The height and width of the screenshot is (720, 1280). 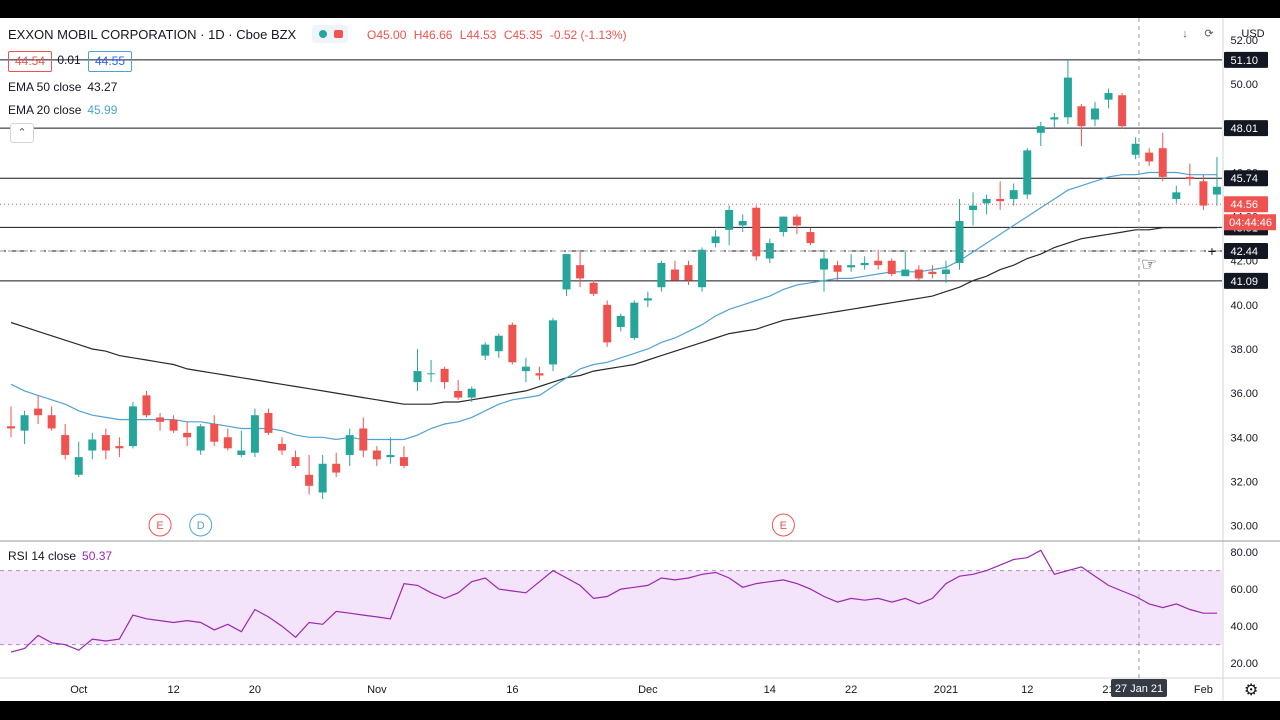 I want to click on ema50-value: 43.27, so click(x=102, y=87).